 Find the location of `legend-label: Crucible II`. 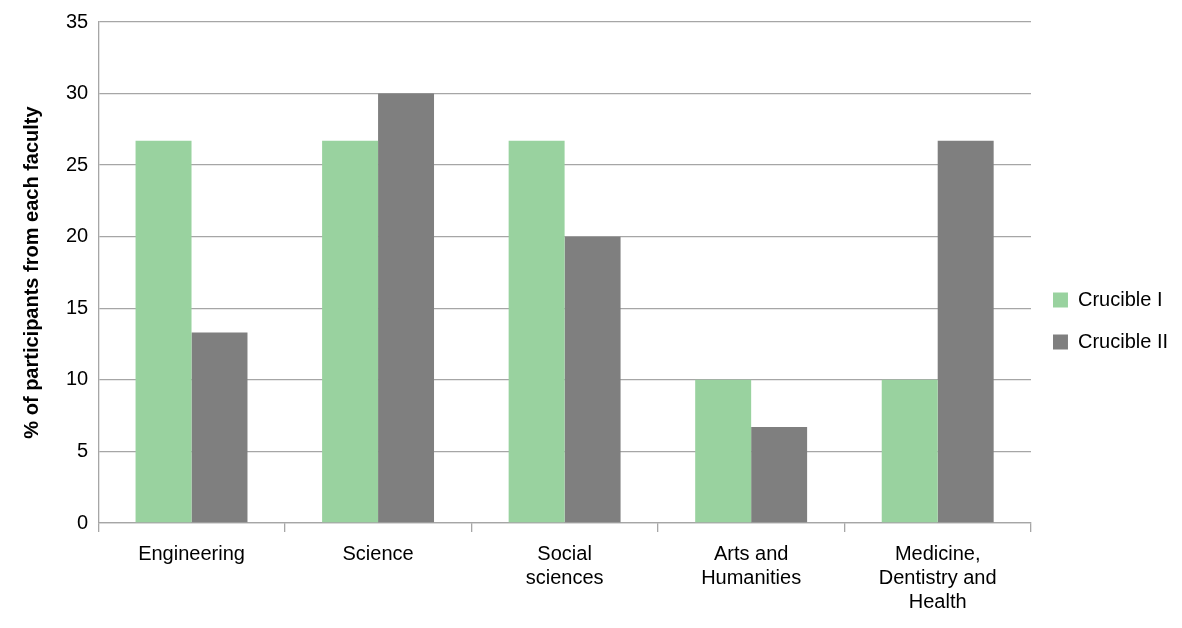

legend-label: Crucible II is located at coordinates (1122, 340).